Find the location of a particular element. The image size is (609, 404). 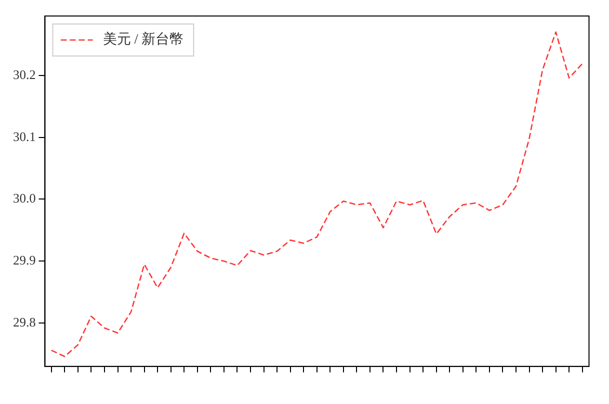

y-tick-label: 30.1 is located at coordinates (24, 136).